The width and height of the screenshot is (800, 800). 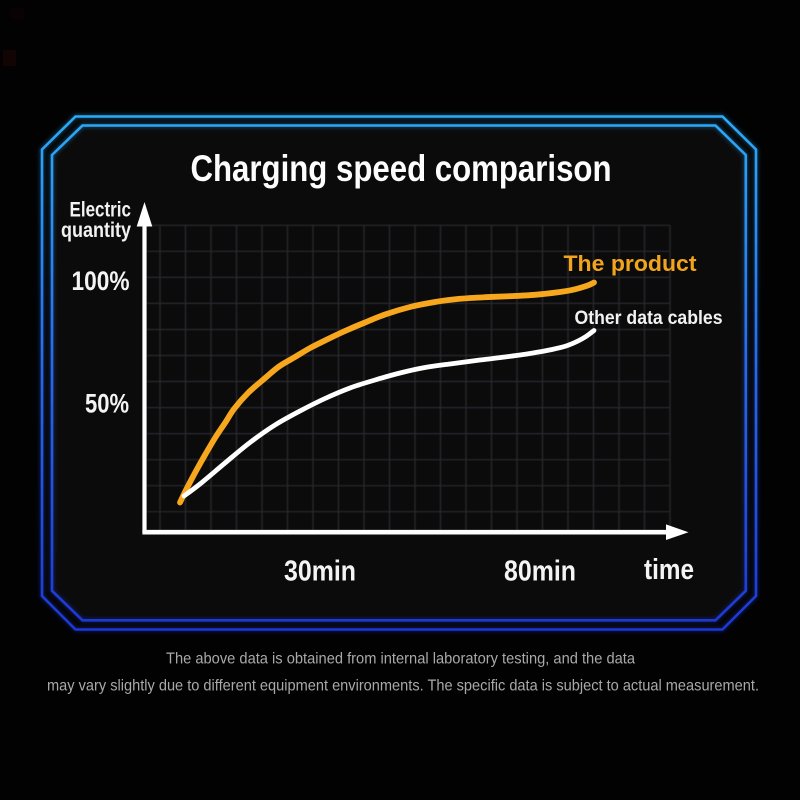 What do you see at coordinates (320, 572) in the screenshot?
I see `svg-text: 30min` at bounding box center [320, 572].